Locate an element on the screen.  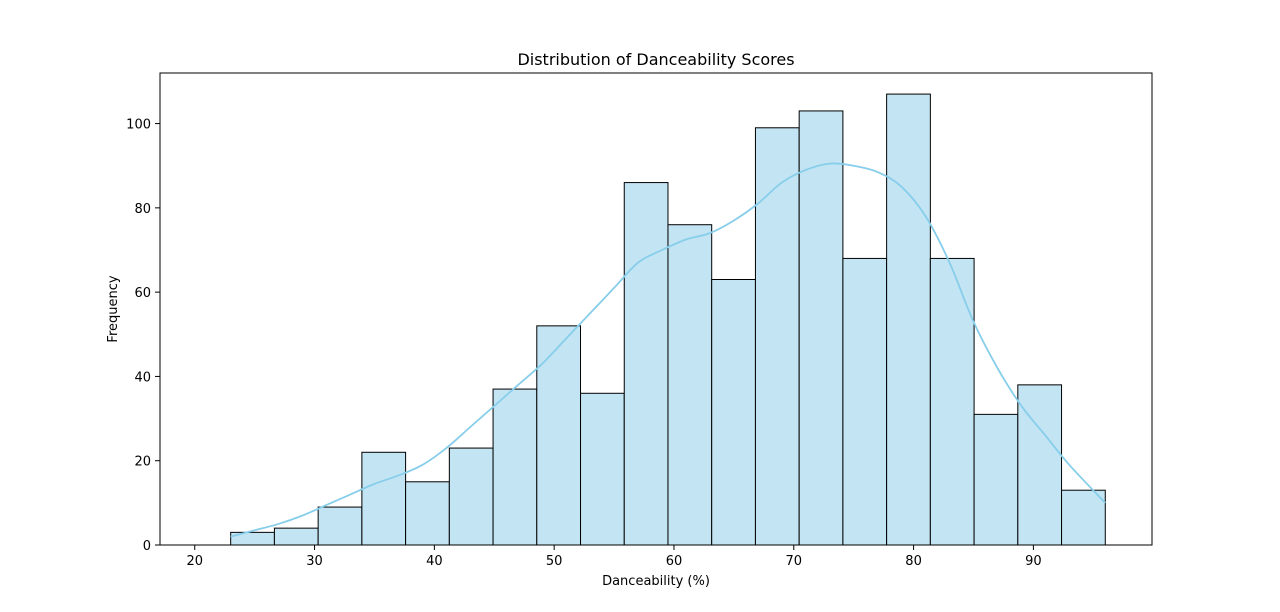
x-axis-label: Danceability (%) is located at coordinates (656, 581).